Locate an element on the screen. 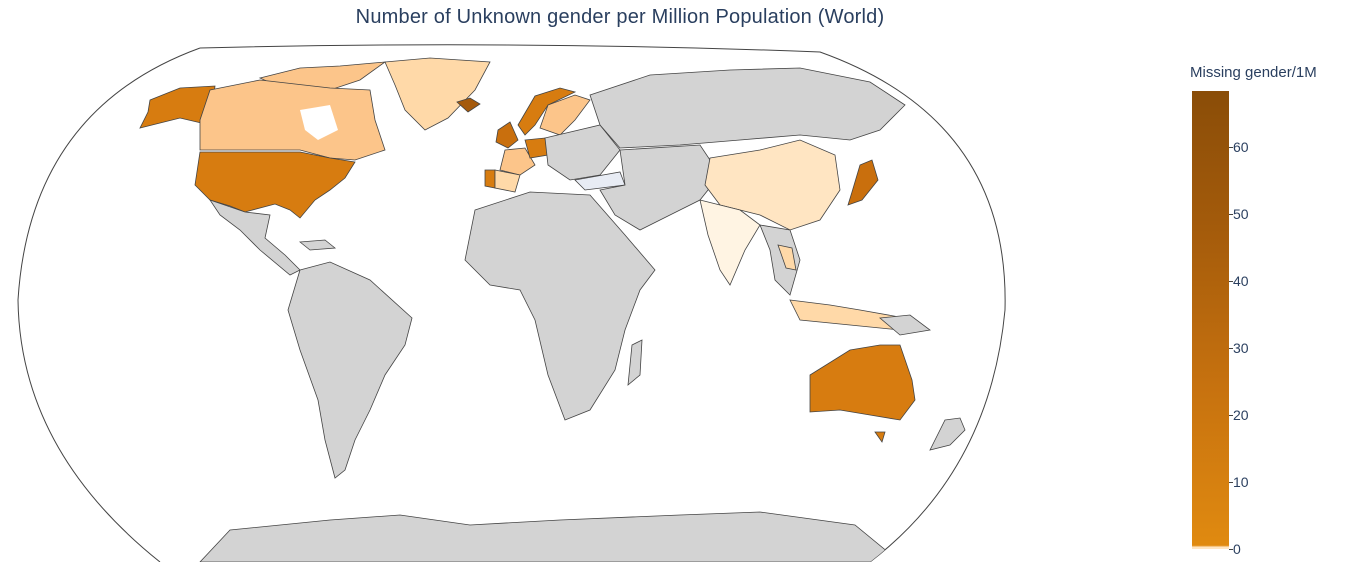  region-africa is located at coordinates (560, 306).